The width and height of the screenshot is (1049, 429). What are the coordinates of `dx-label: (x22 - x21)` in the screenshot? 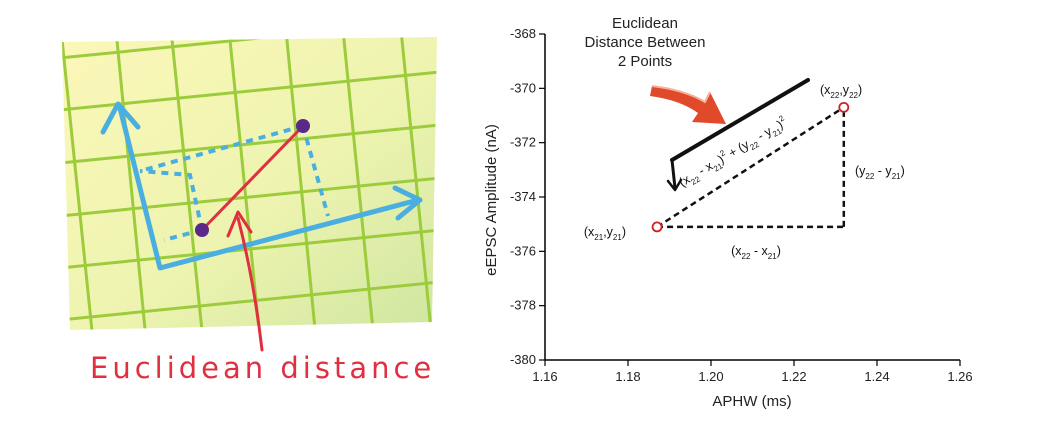 It's located at (756, 252).